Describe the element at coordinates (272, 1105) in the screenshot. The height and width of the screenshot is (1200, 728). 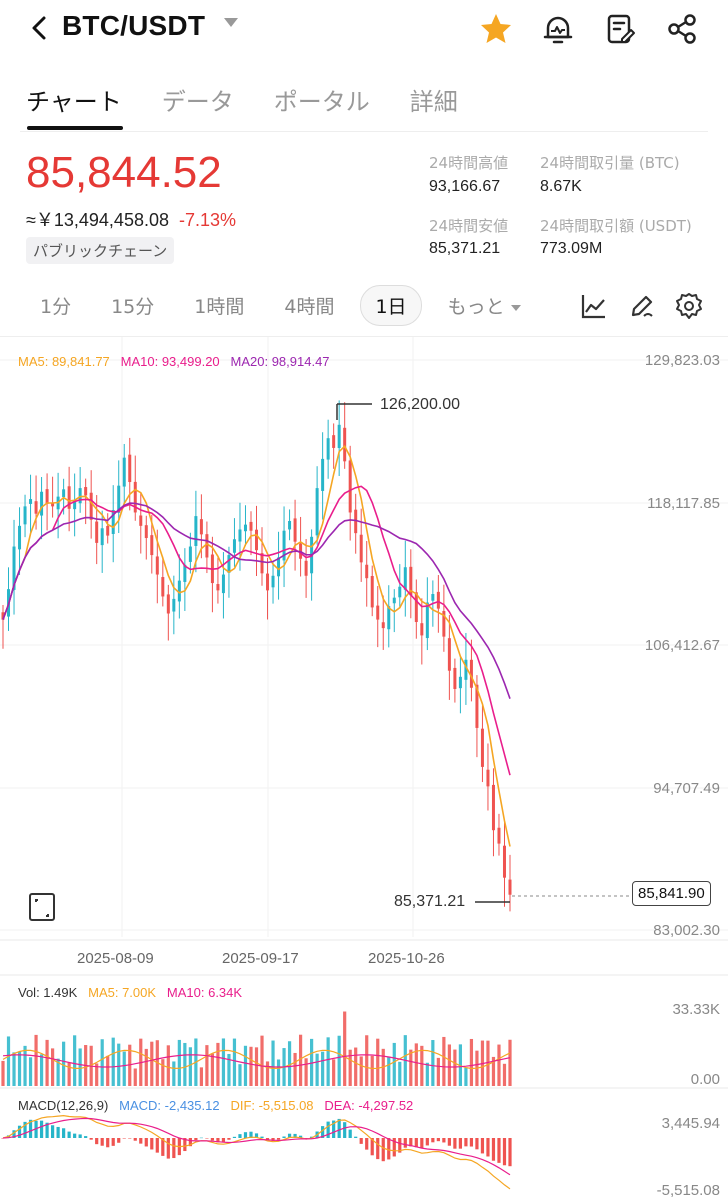
I see `dif-value: DIF: -5,515.08` at that location.